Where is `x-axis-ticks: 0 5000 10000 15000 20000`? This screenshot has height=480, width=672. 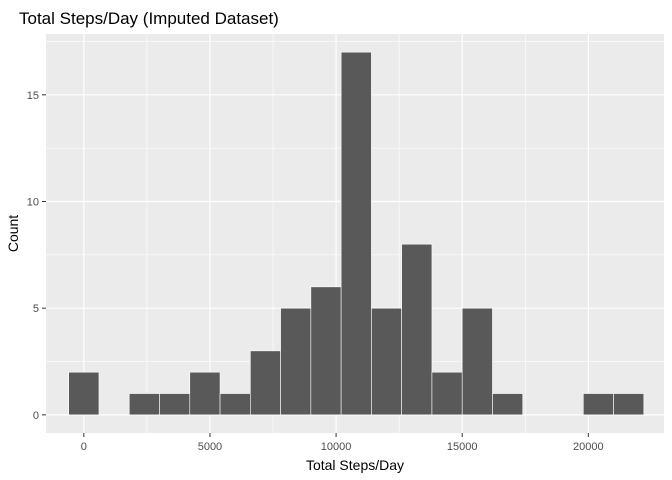 x-axis-ticks: 0 5000 10000 15000 20000 is located at coordinates (342, 443).